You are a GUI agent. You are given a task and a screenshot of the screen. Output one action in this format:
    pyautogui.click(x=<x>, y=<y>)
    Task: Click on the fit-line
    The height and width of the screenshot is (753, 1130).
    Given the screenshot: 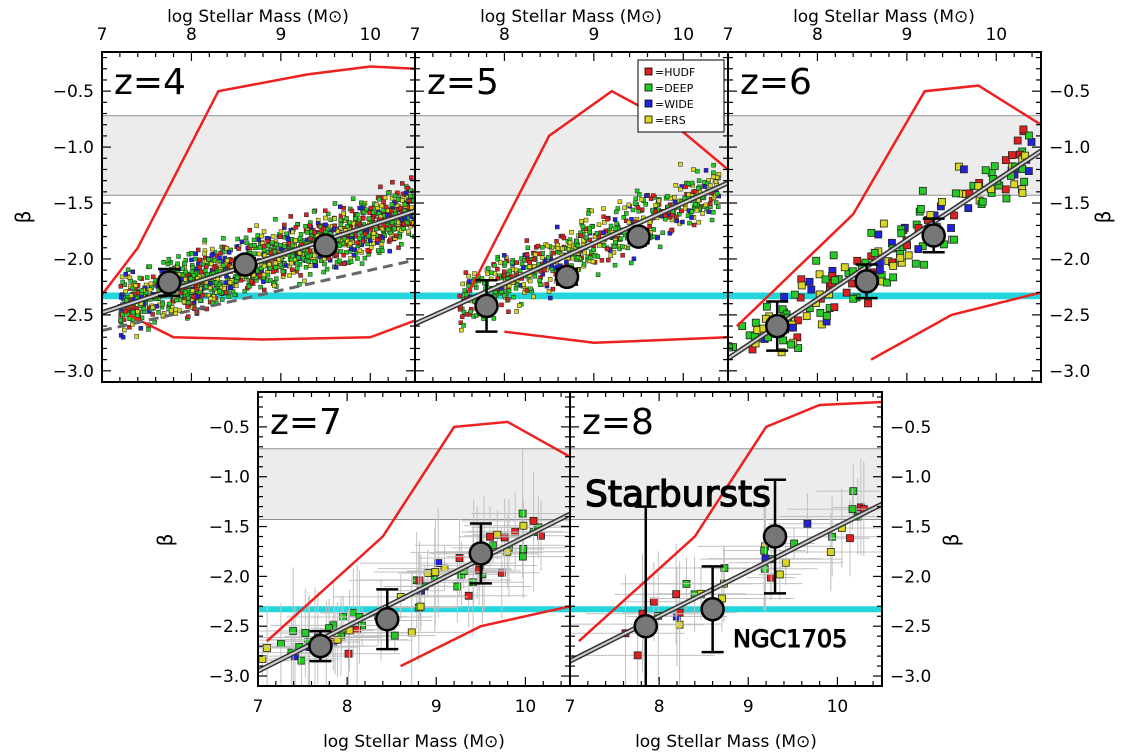 What is the action you would take?
    pyautogui.click(x=571, y=253)
    